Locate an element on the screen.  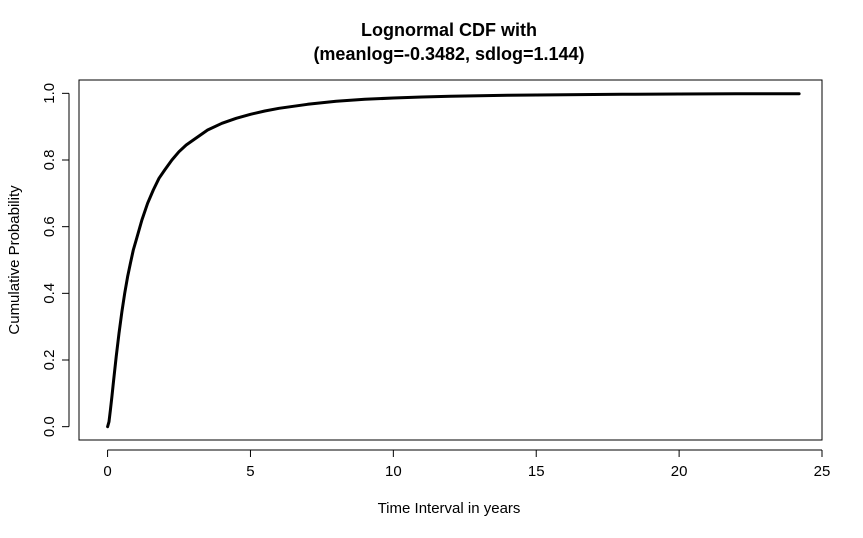
x-tick-label: 0 is located at coordinates (107, 471).